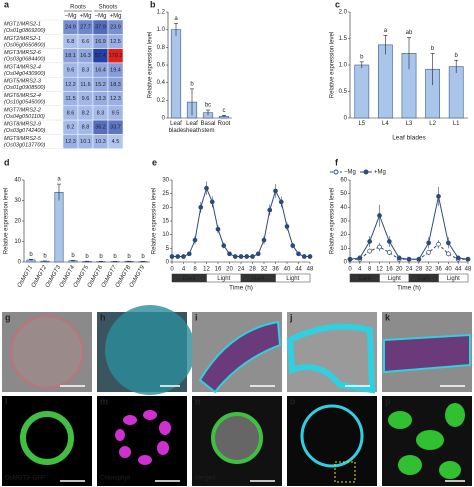 The image size is (474, 487). I want to click on legend-label: −Mg, so click(350, 173).